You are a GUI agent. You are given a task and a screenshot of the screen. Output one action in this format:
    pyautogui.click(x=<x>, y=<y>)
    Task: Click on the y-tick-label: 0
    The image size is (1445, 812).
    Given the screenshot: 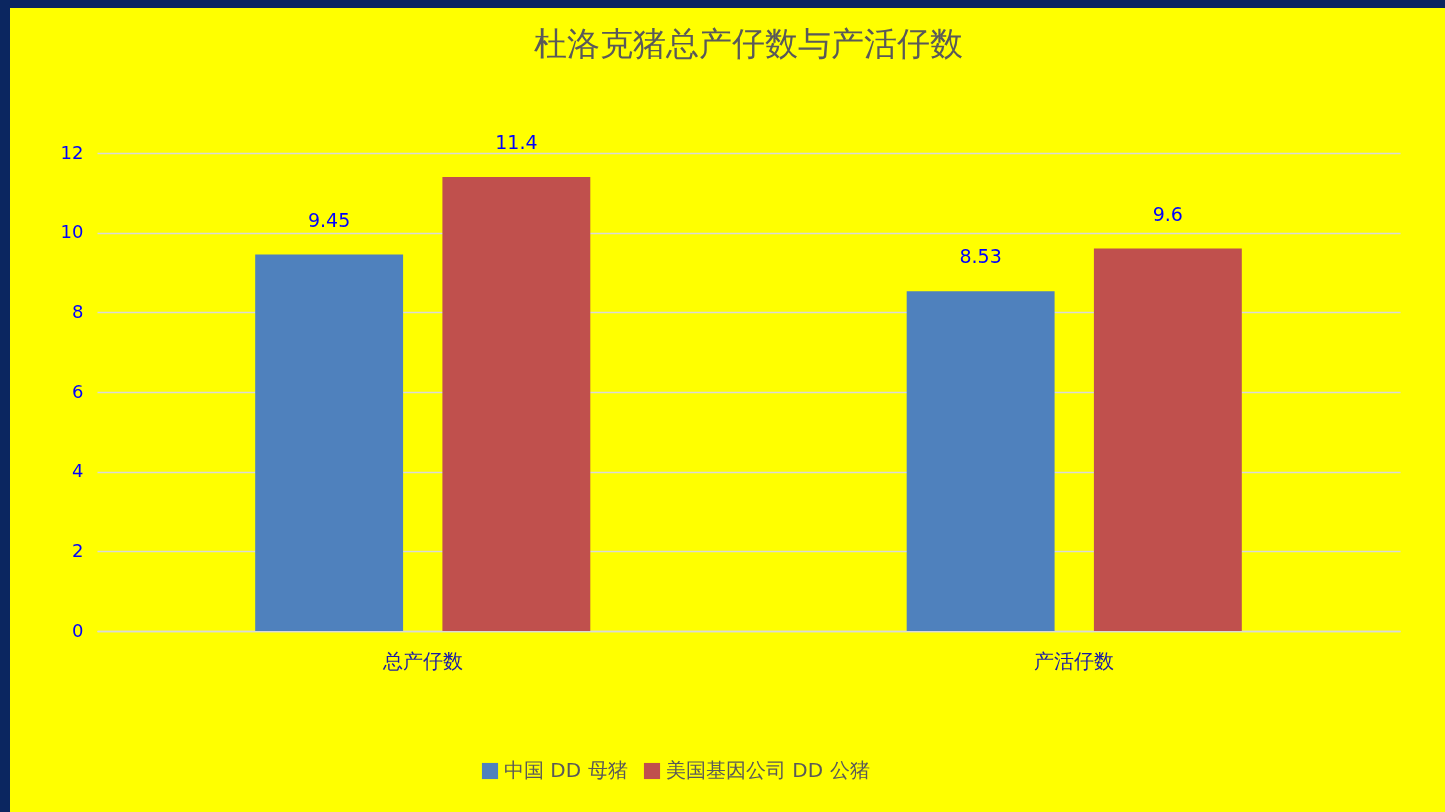 What is the action you would take?
    pyautogui.click(x=78, y=630)
    